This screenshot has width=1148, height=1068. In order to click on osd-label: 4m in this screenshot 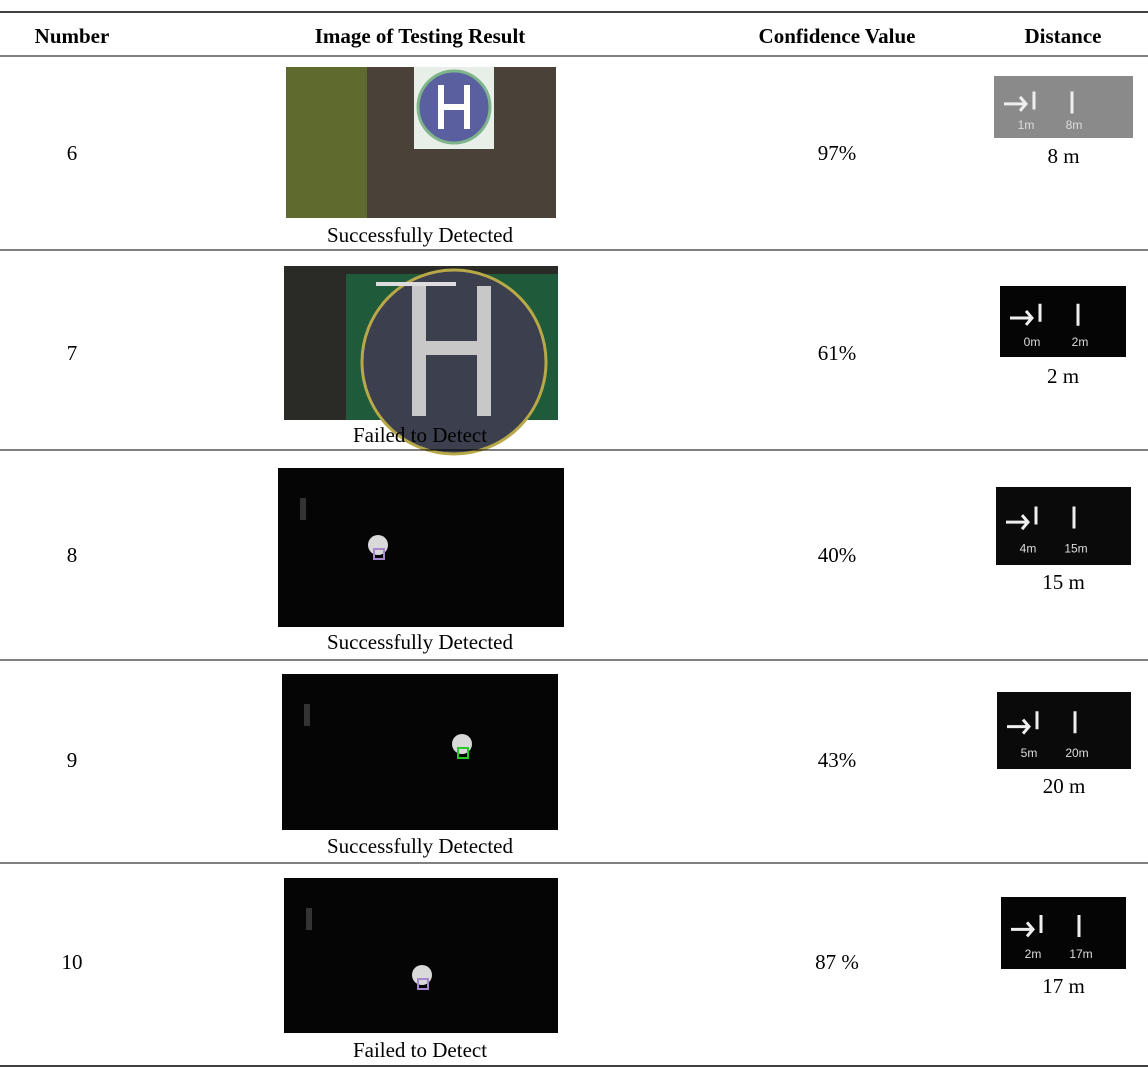, I will do `click(1028, 549)`.